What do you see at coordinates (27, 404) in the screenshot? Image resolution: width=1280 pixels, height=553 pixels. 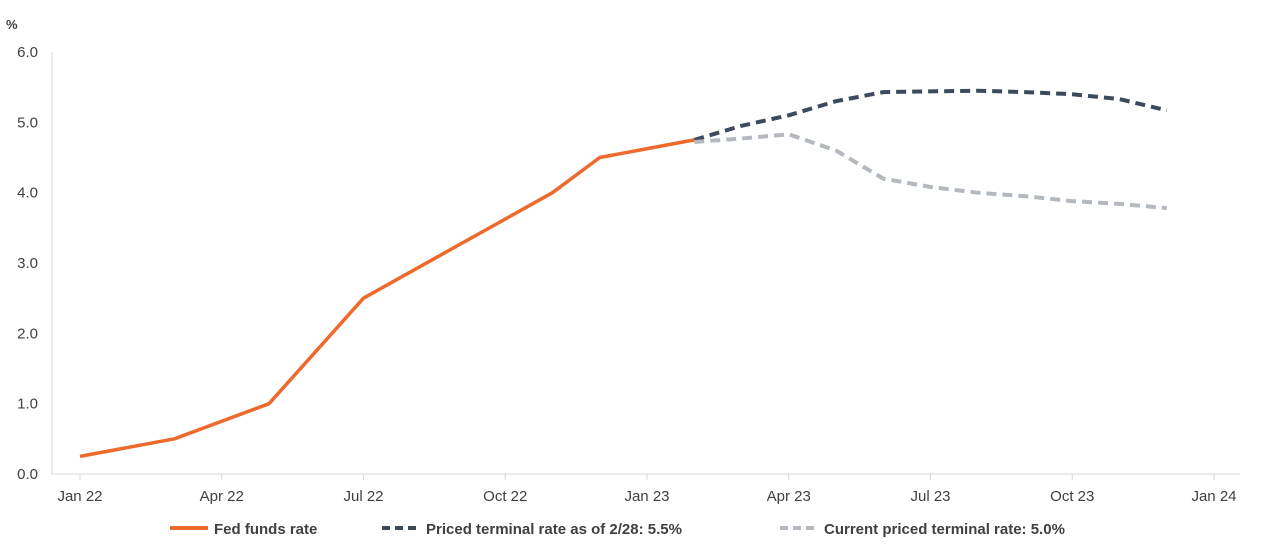 I see `y-tick-label: 1.0` at bounding box center [27, 404].